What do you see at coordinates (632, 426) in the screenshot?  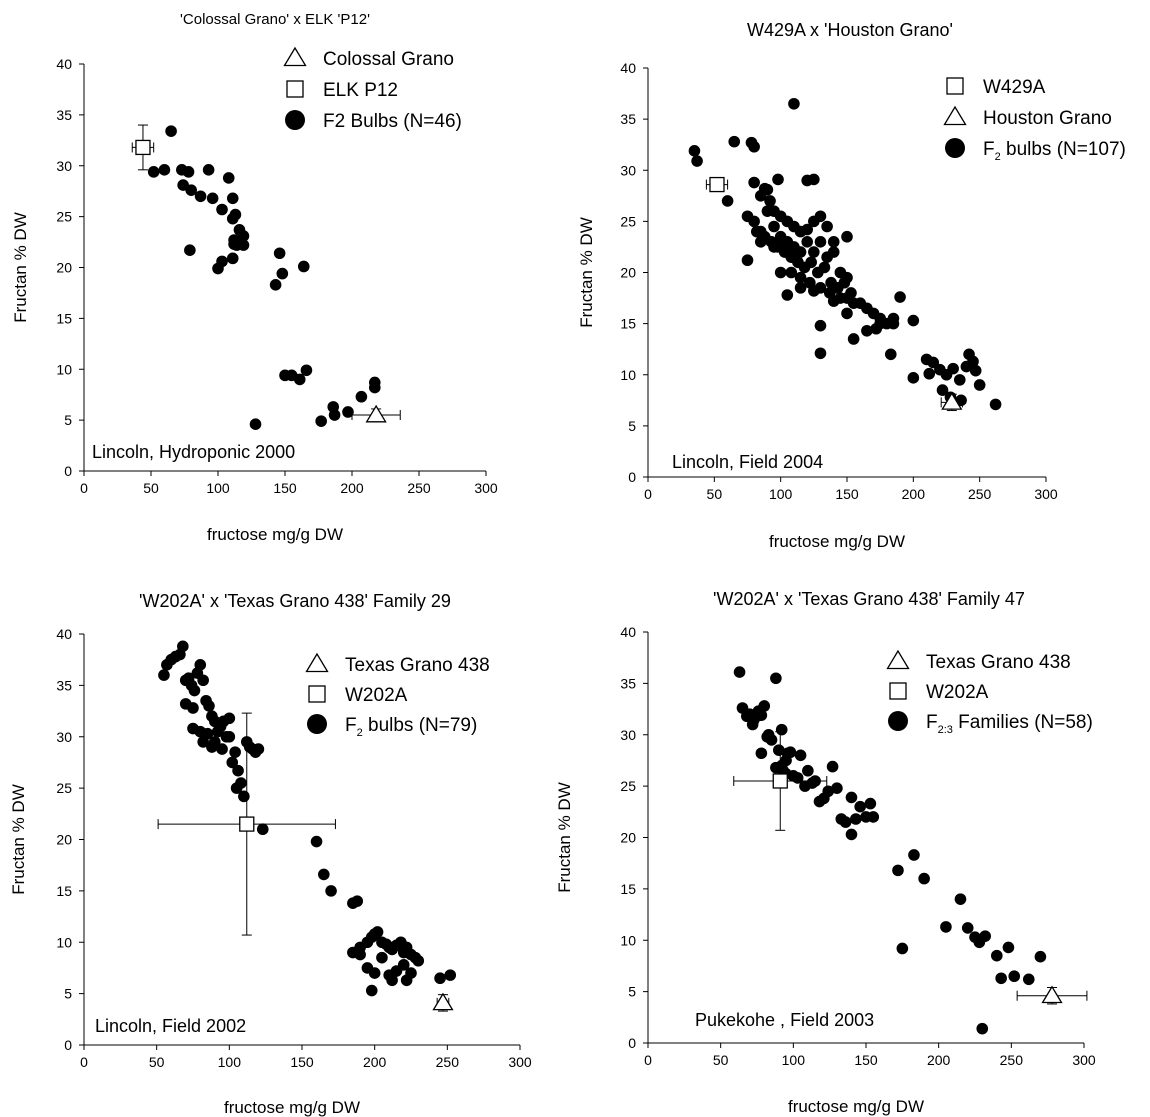 I see `y-tick-label: 5` at bounding box center [632, 426].